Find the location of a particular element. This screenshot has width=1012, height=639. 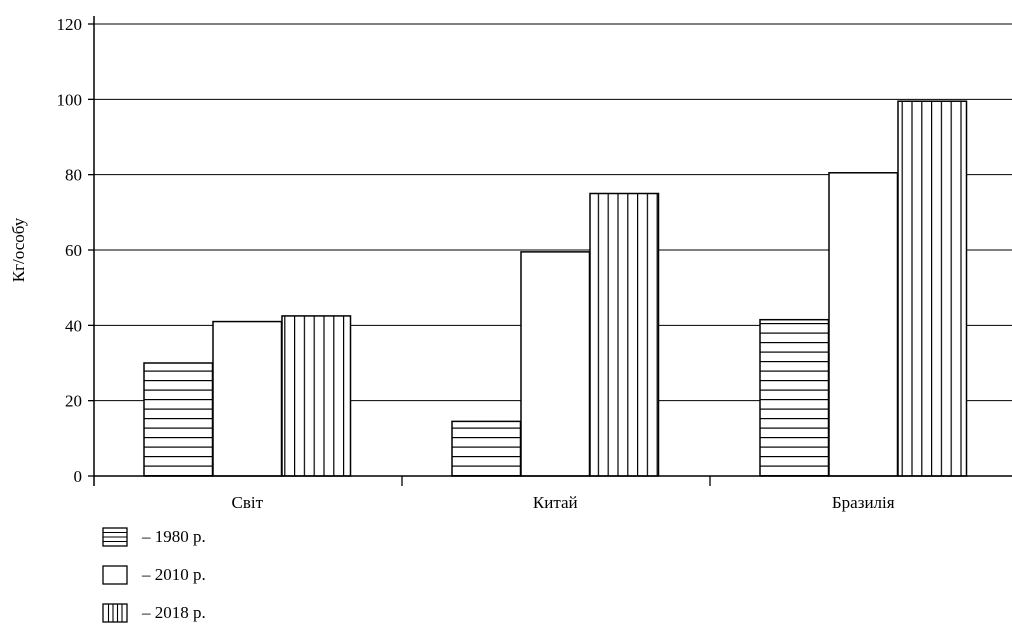

y-tick-label-80: 80 is located at coordinates (73, 175).